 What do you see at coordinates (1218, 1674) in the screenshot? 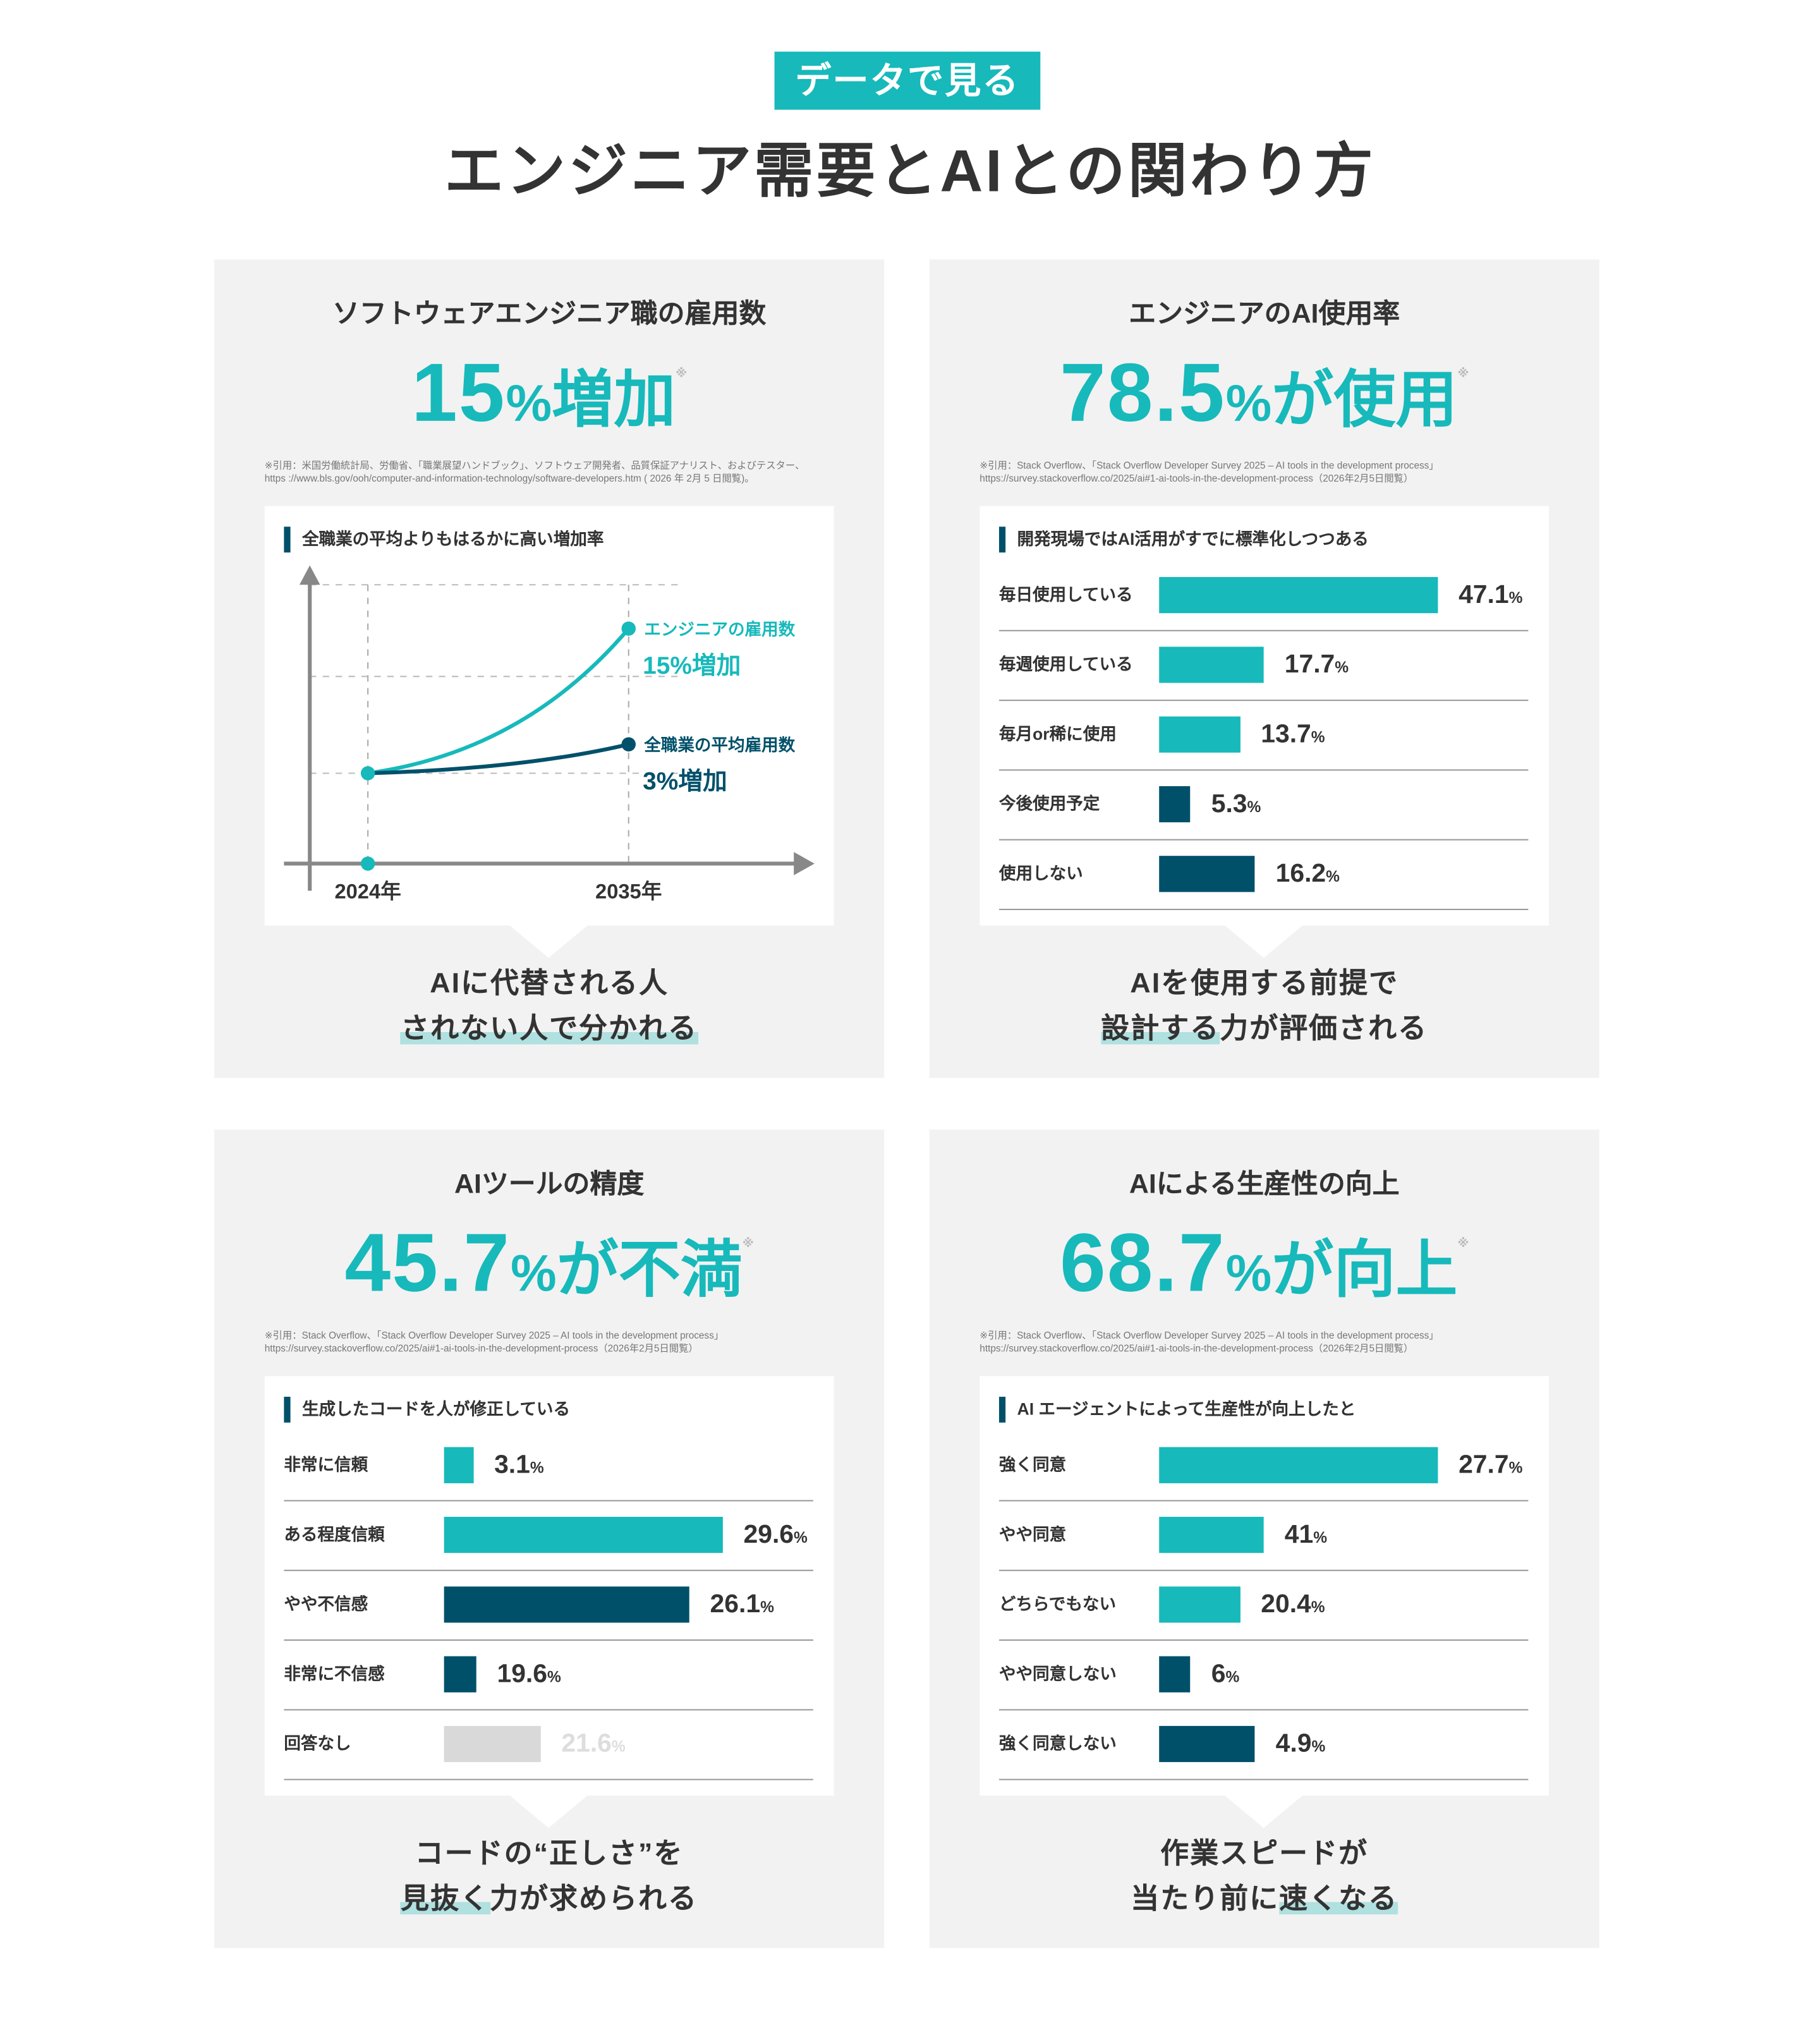
I see `bar-value-number: 6` at bounding box center [1218, 1674].